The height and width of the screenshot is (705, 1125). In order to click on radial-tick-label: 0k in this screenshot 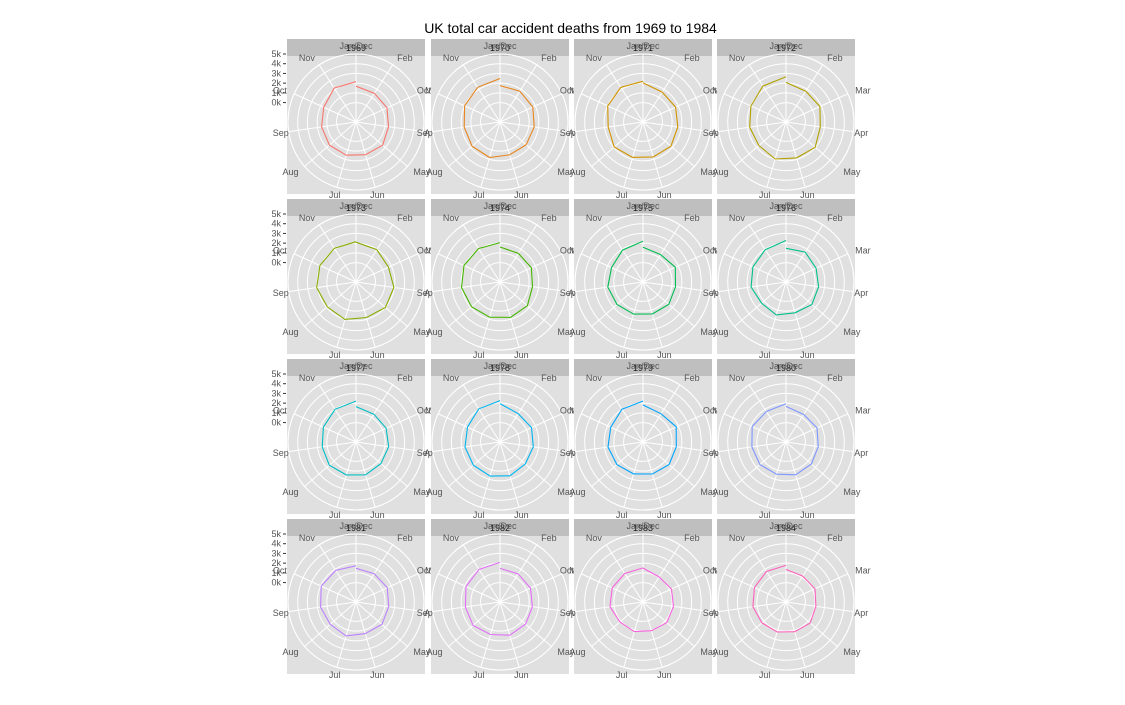, I will do `click(276, 103)`.